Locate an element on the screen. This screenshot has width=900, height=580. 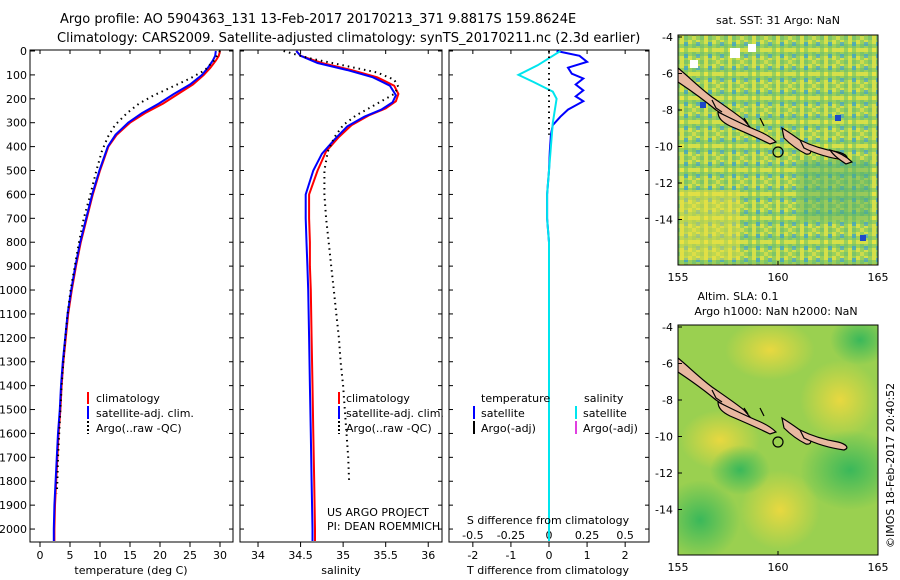
sla-map-image is located at coordinates (778, 440).